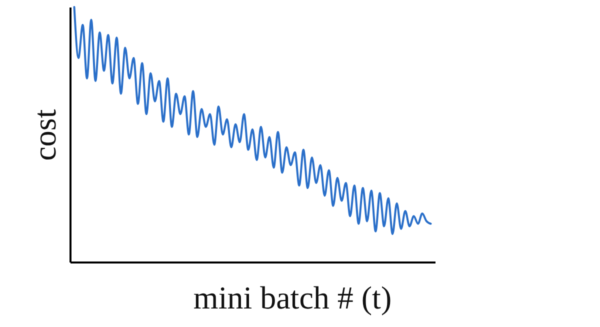  What do you see at coordinates (44, 135) in the screenshot?
I see `y-axis-title: cost` at bounding box center [44, 135].